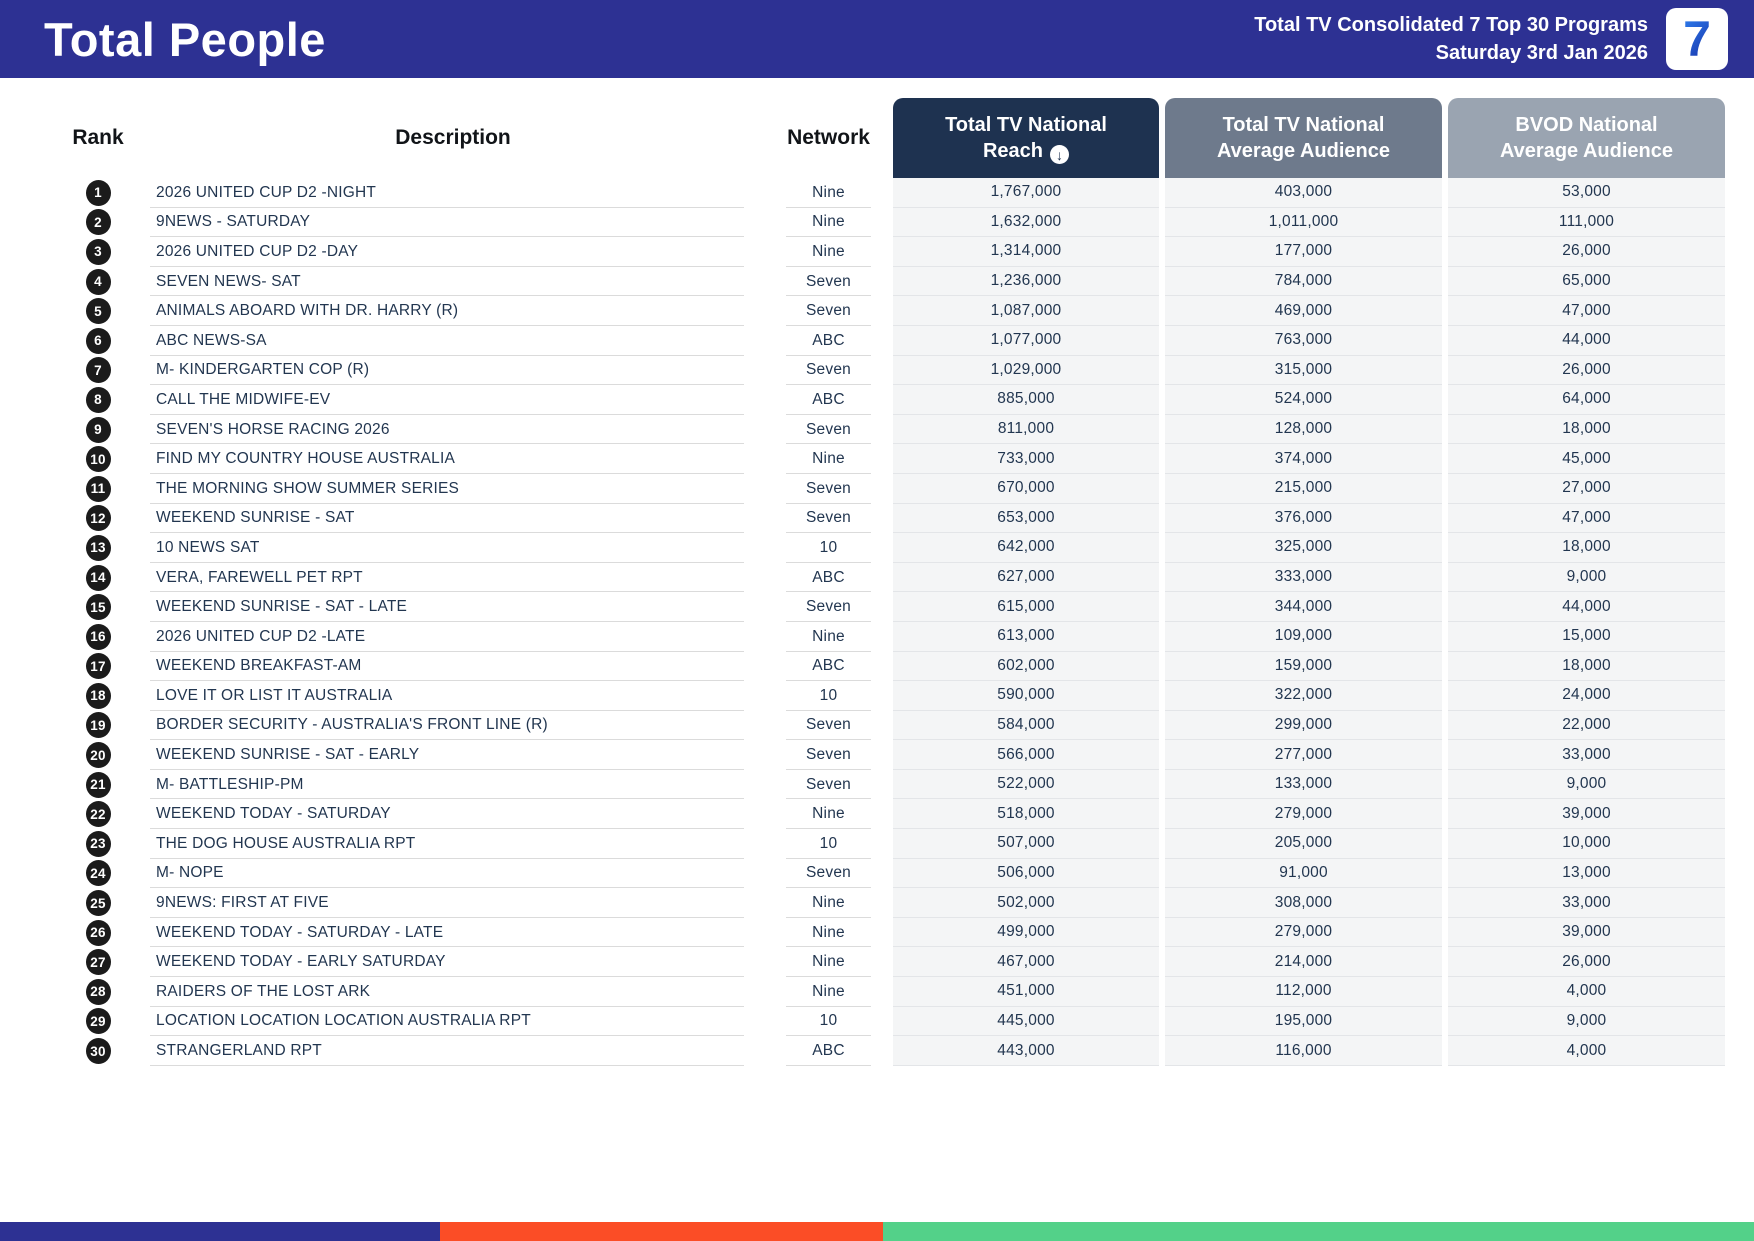 The height and width of the screenshot is (1241, 1754). What do you see at coordinates (1303, 962) in the screenshot?
I see `total-tv-average-audience-cell: 214,000` at bounding box center [1303, 962].